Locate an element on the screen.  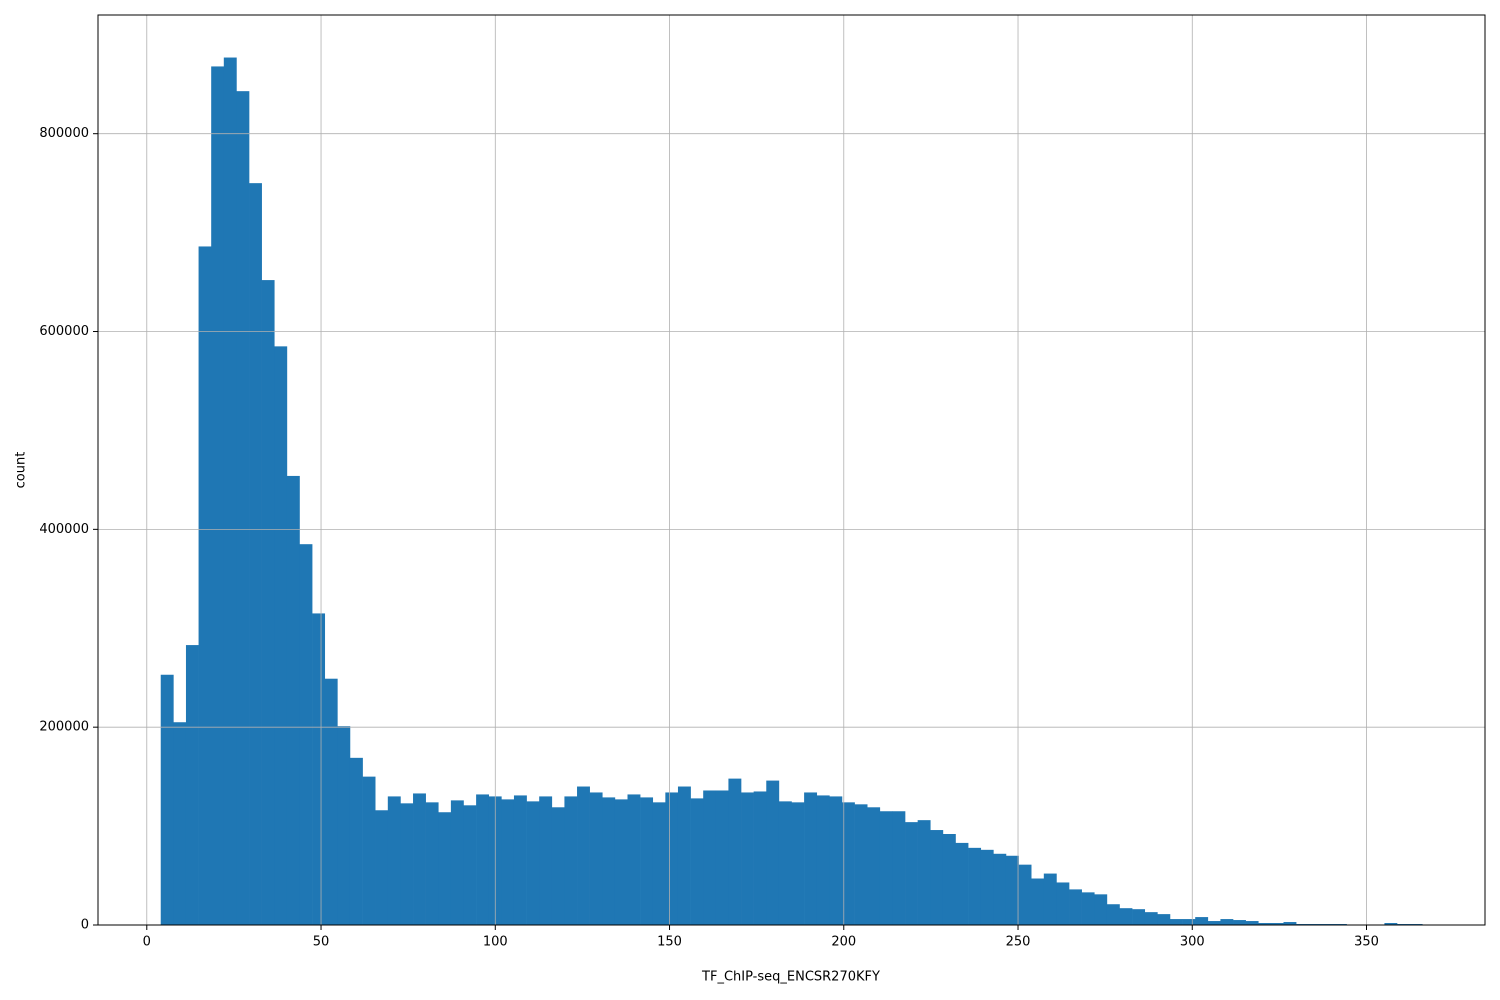
x-axis-label: TF_ChIP-seq_ENCSR270KFY is located at coordinates (790, 977).